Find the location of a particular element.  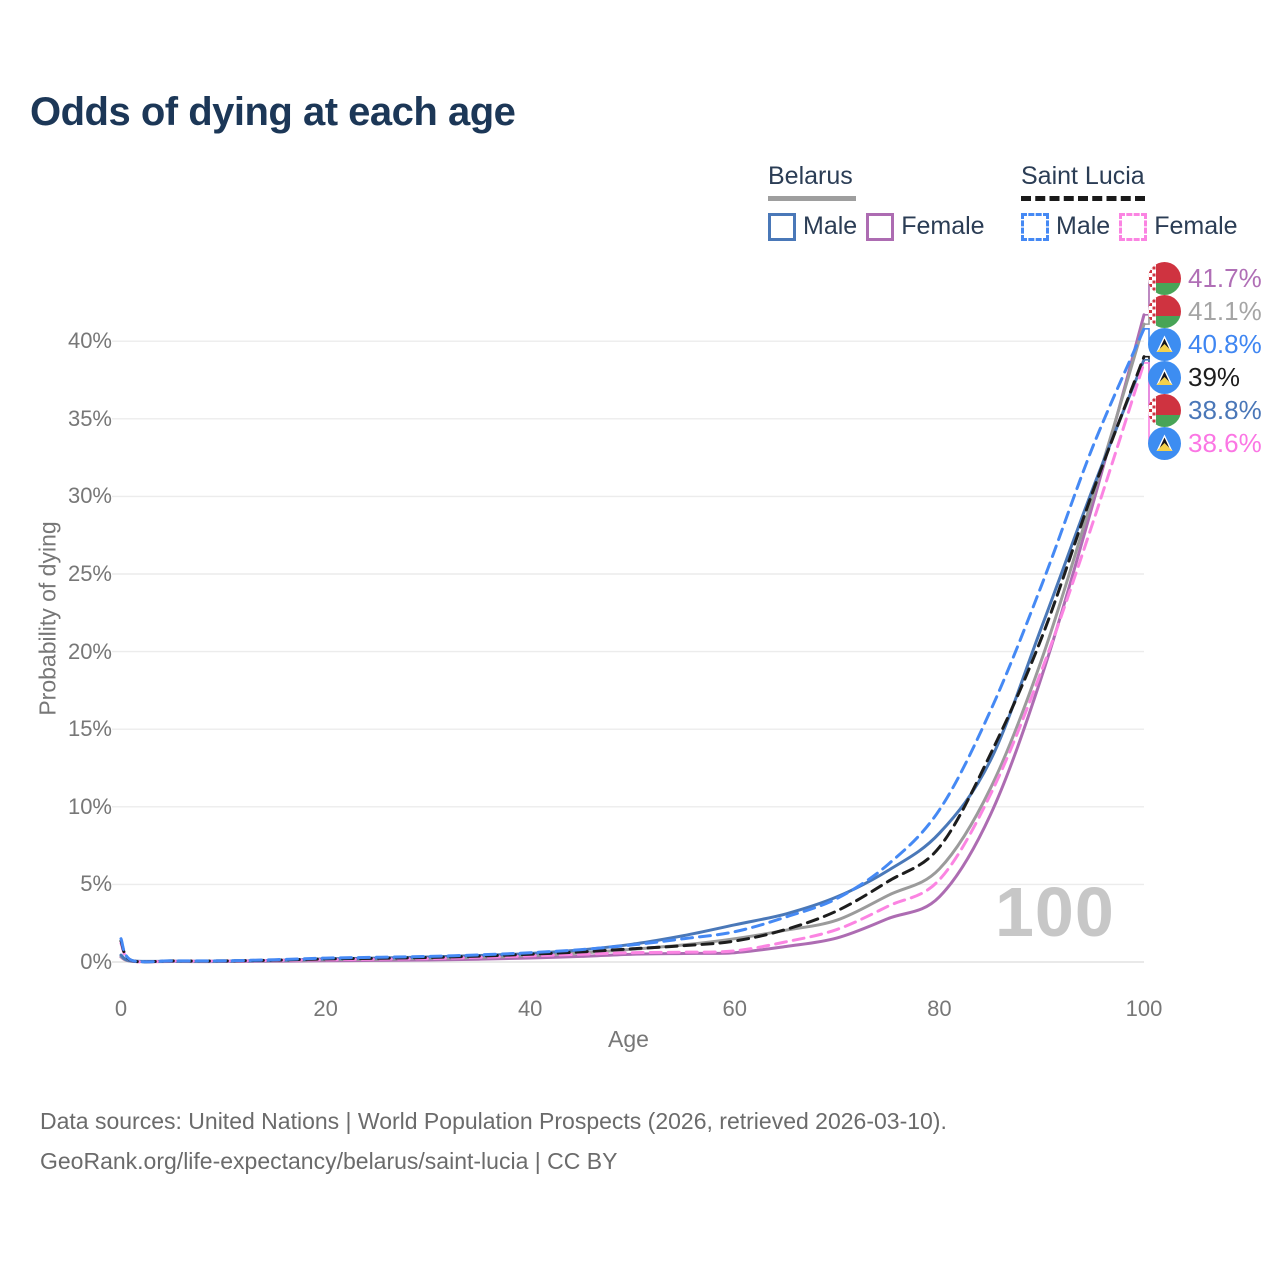

legend-item-saint-lucia-female: Female is located at coordinates (1178, 226).